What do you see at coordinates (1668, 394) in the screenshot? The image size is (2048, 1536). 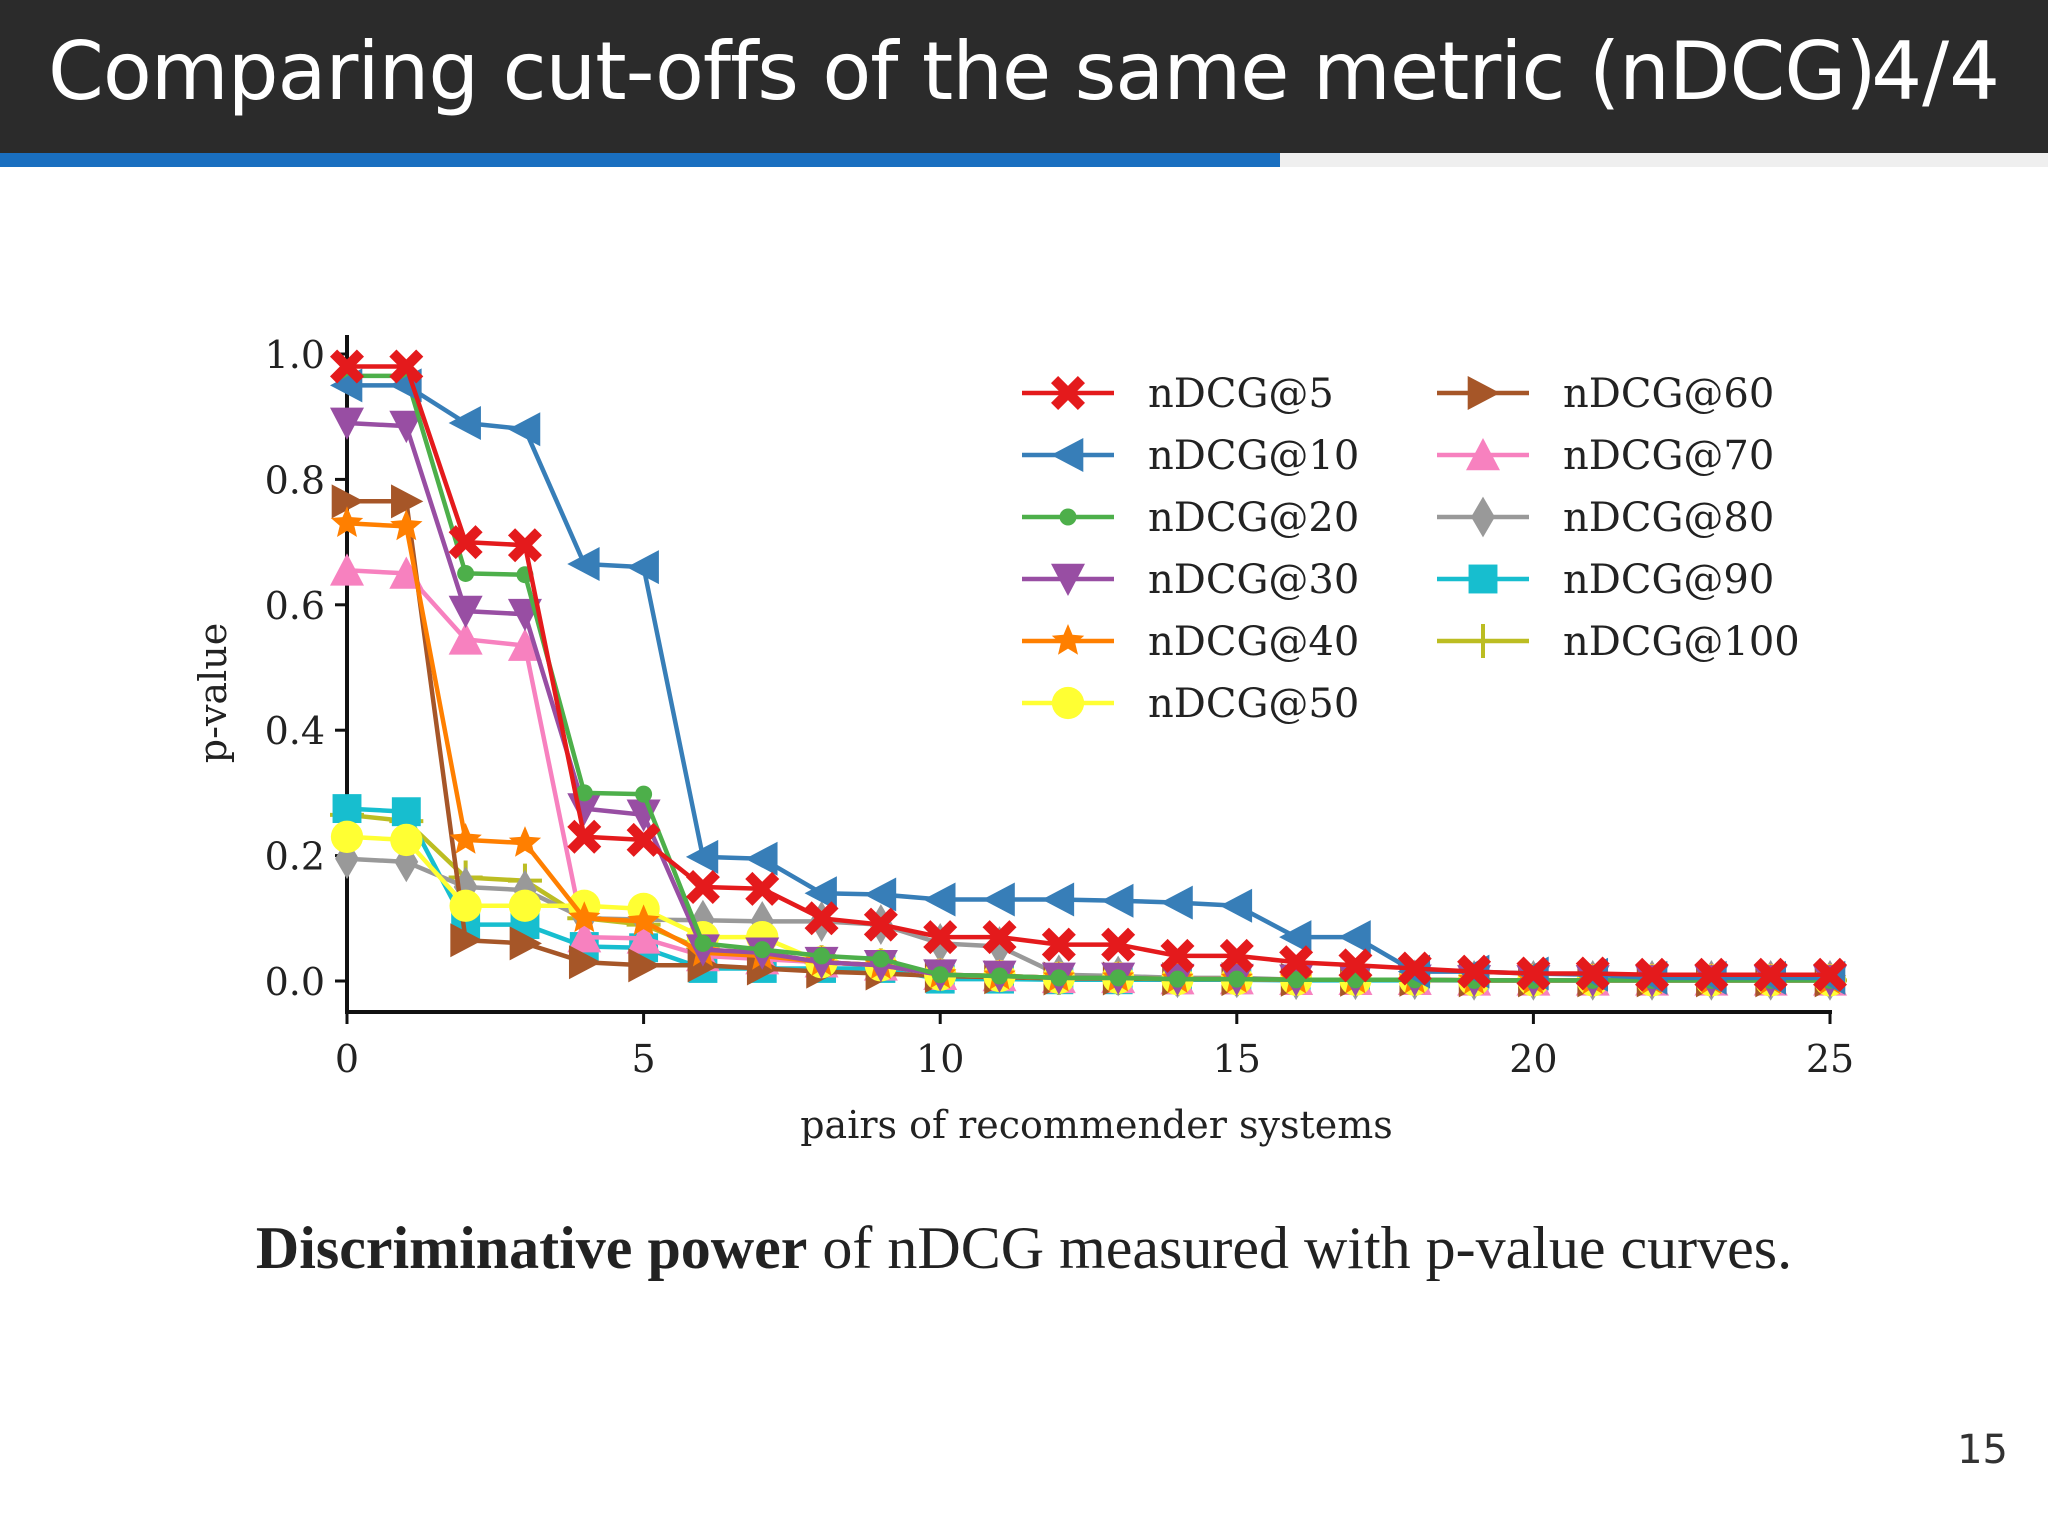 I see `legend-label: nDCG@60` at bounding box center [1668, 394].